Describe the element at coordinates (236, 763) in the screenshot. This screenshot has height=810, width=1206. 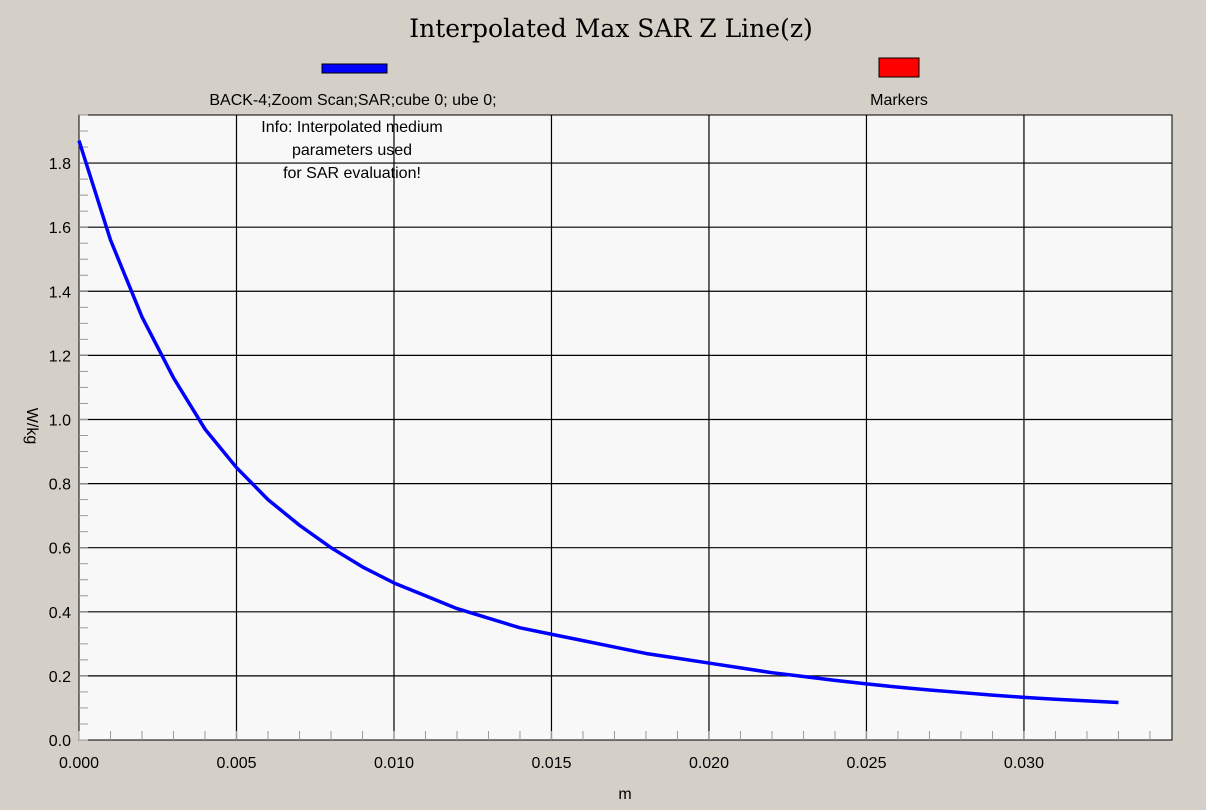
I see `x-tick-label: 0.005` at that location.